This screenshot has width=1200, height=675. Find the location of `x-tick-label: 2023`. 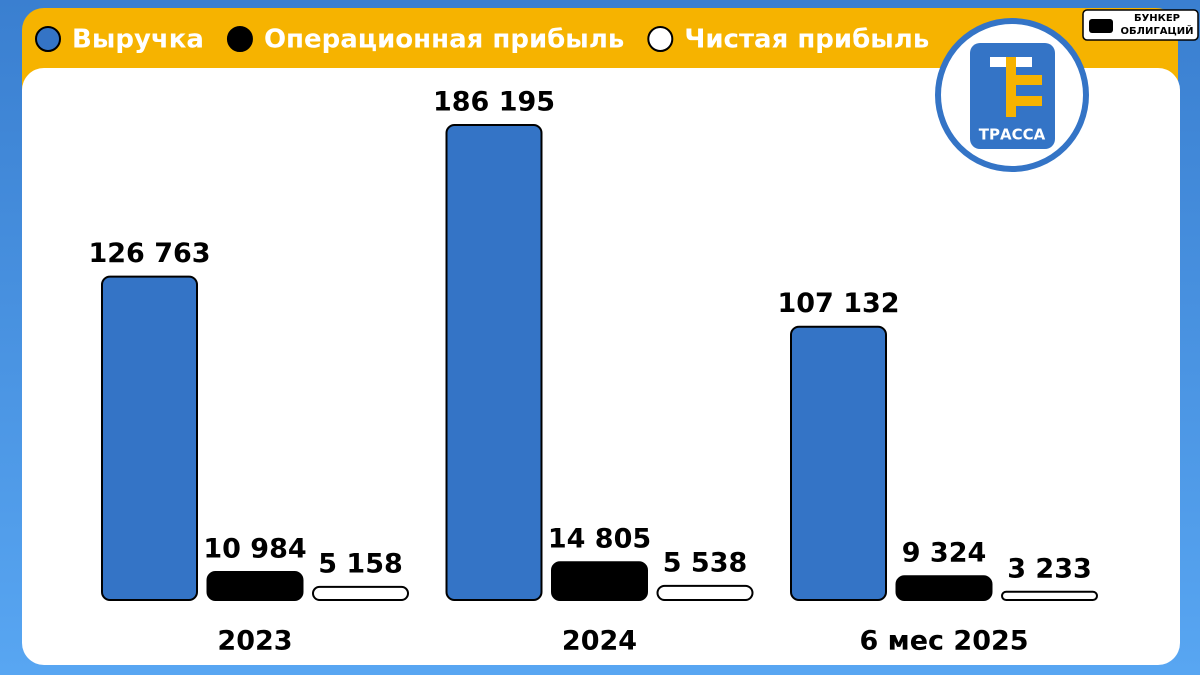

x-tick-label: 2023 is located at coordinates (254, 641).